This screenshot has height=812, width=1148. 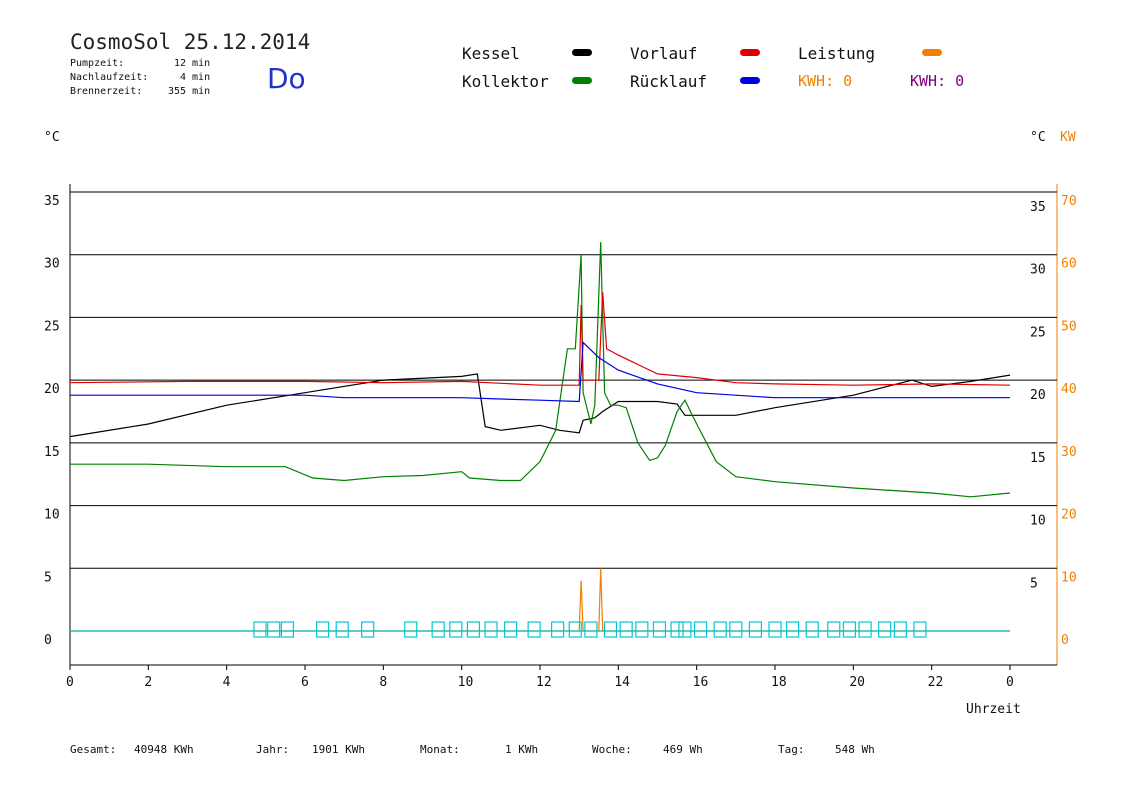 I want to click on right-axis-unit: °C, so click(x=1038, y=137).